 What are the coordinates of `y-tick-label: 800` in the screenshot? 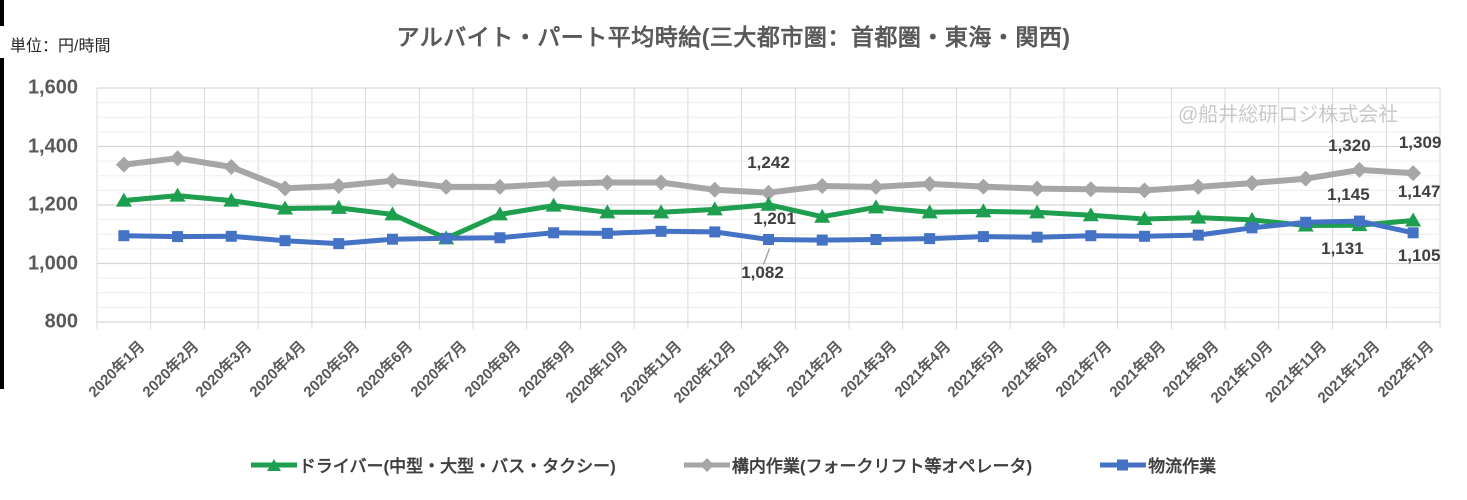 It's located at (61, 321).